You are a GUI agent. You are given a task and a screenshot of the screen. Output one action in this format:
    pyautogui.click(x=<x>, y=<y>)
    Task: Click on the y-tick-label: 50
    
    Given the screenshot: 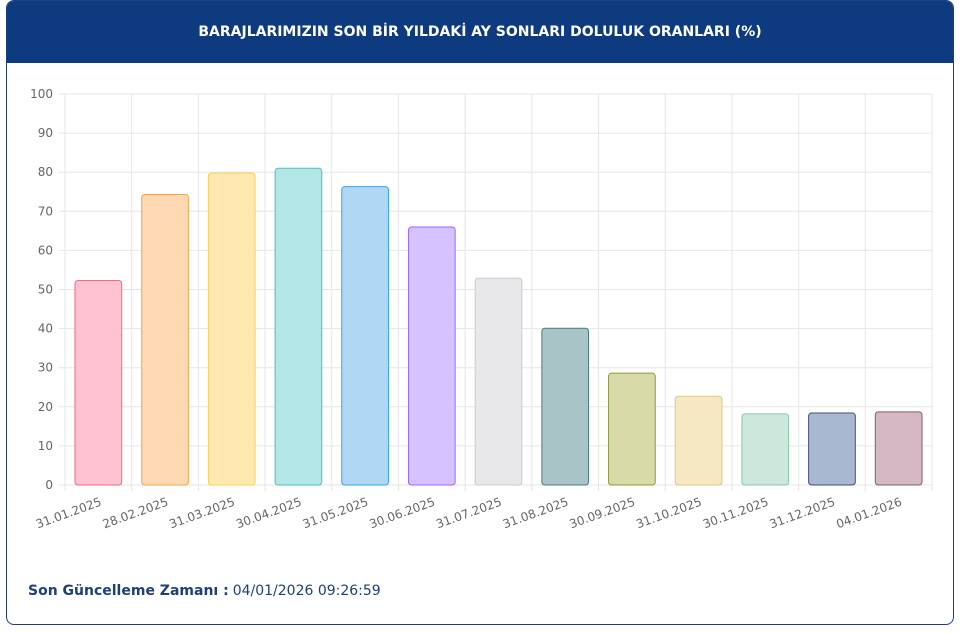 What is the action you would take?
    pyautogui.click(x=45, y=290)
    